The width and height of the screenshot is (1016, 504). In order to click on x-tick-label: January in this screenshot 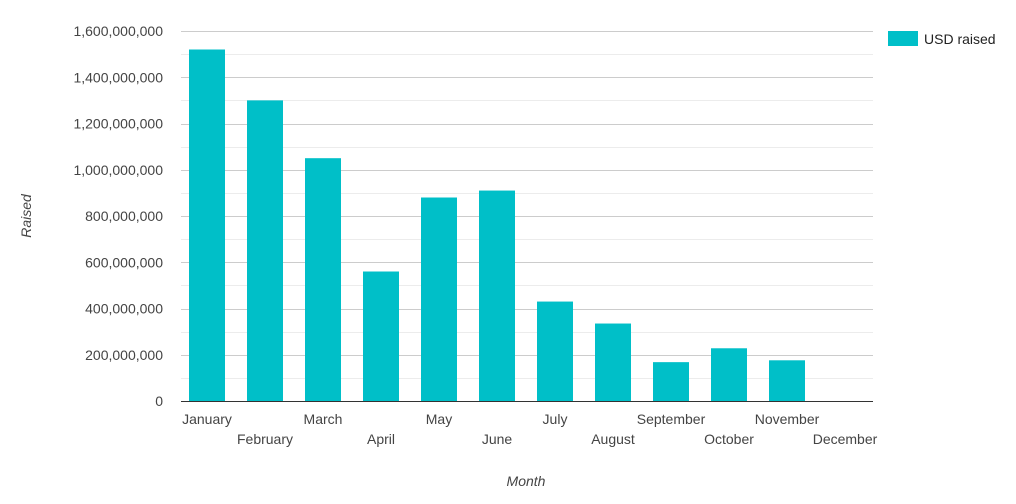, I will do `click(207, 419)`.